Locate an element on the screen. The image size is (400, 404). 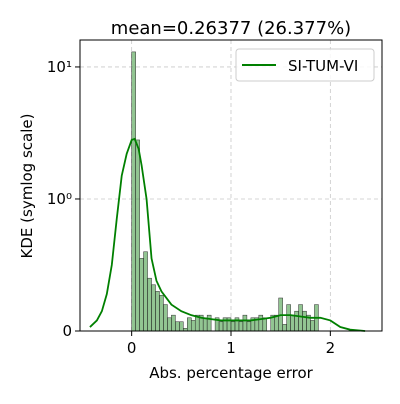
x-tick-label: 1 is located at coordinates (231, 348).